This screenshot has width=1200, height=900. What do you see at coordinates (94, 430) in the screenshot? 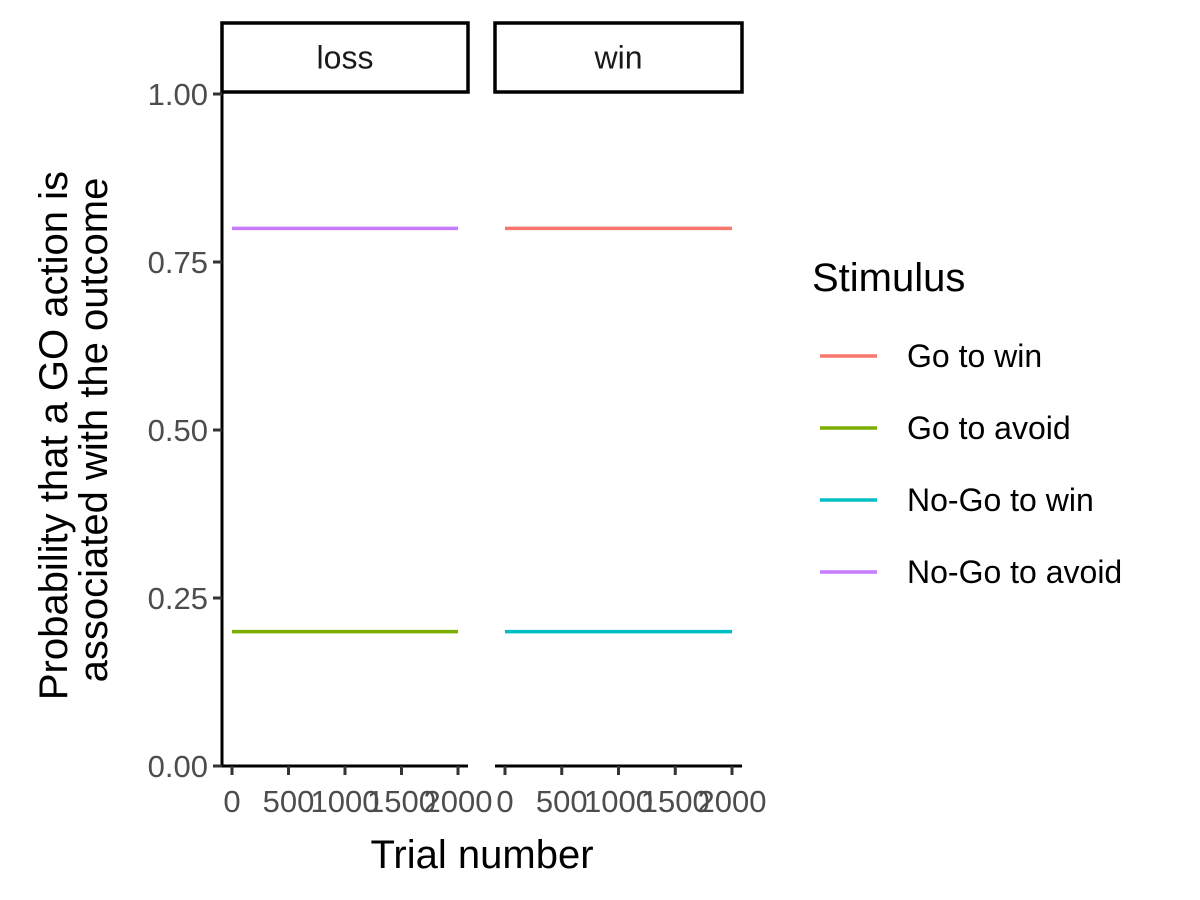
I see `y-axis-title-line-2: associated with the outcome` at bounding box center [94, 430].